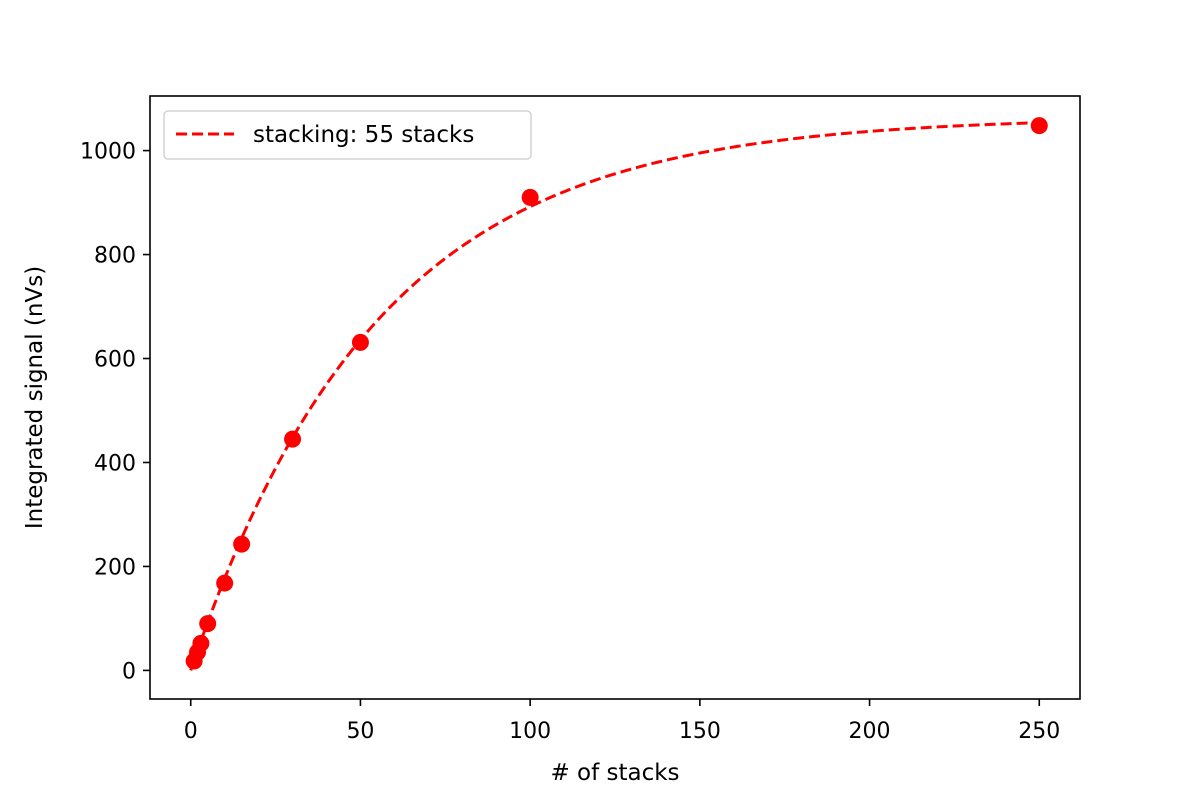 The height and width of the screenshot is (800, 1200). I want to click on legend-box, so click(347, 135).